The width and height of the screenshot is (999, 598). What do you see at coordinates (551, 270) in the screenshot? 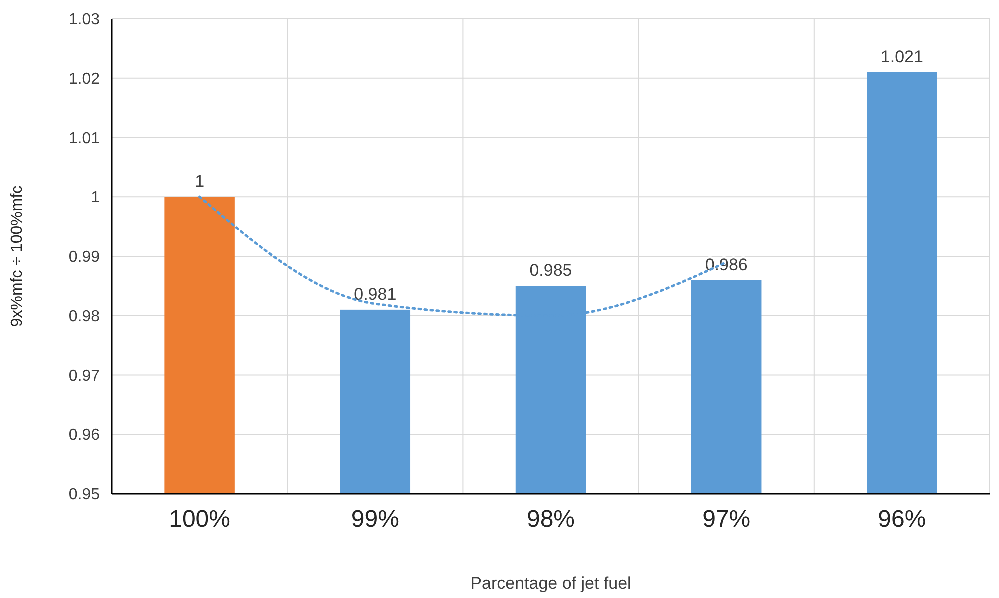
I see `data-label: 0.985` at bounding box center [551, 270].